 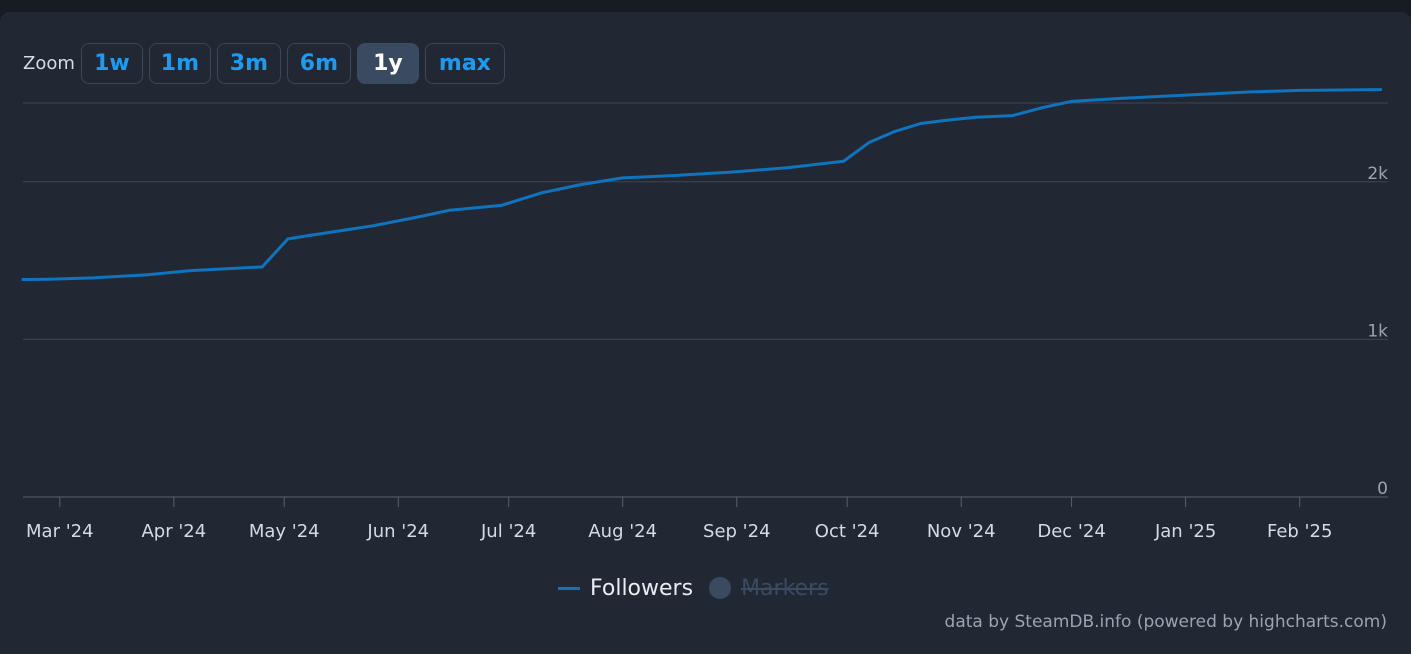 I want to click on x-tick-label: Mar '24, so click(x=60, y=531).